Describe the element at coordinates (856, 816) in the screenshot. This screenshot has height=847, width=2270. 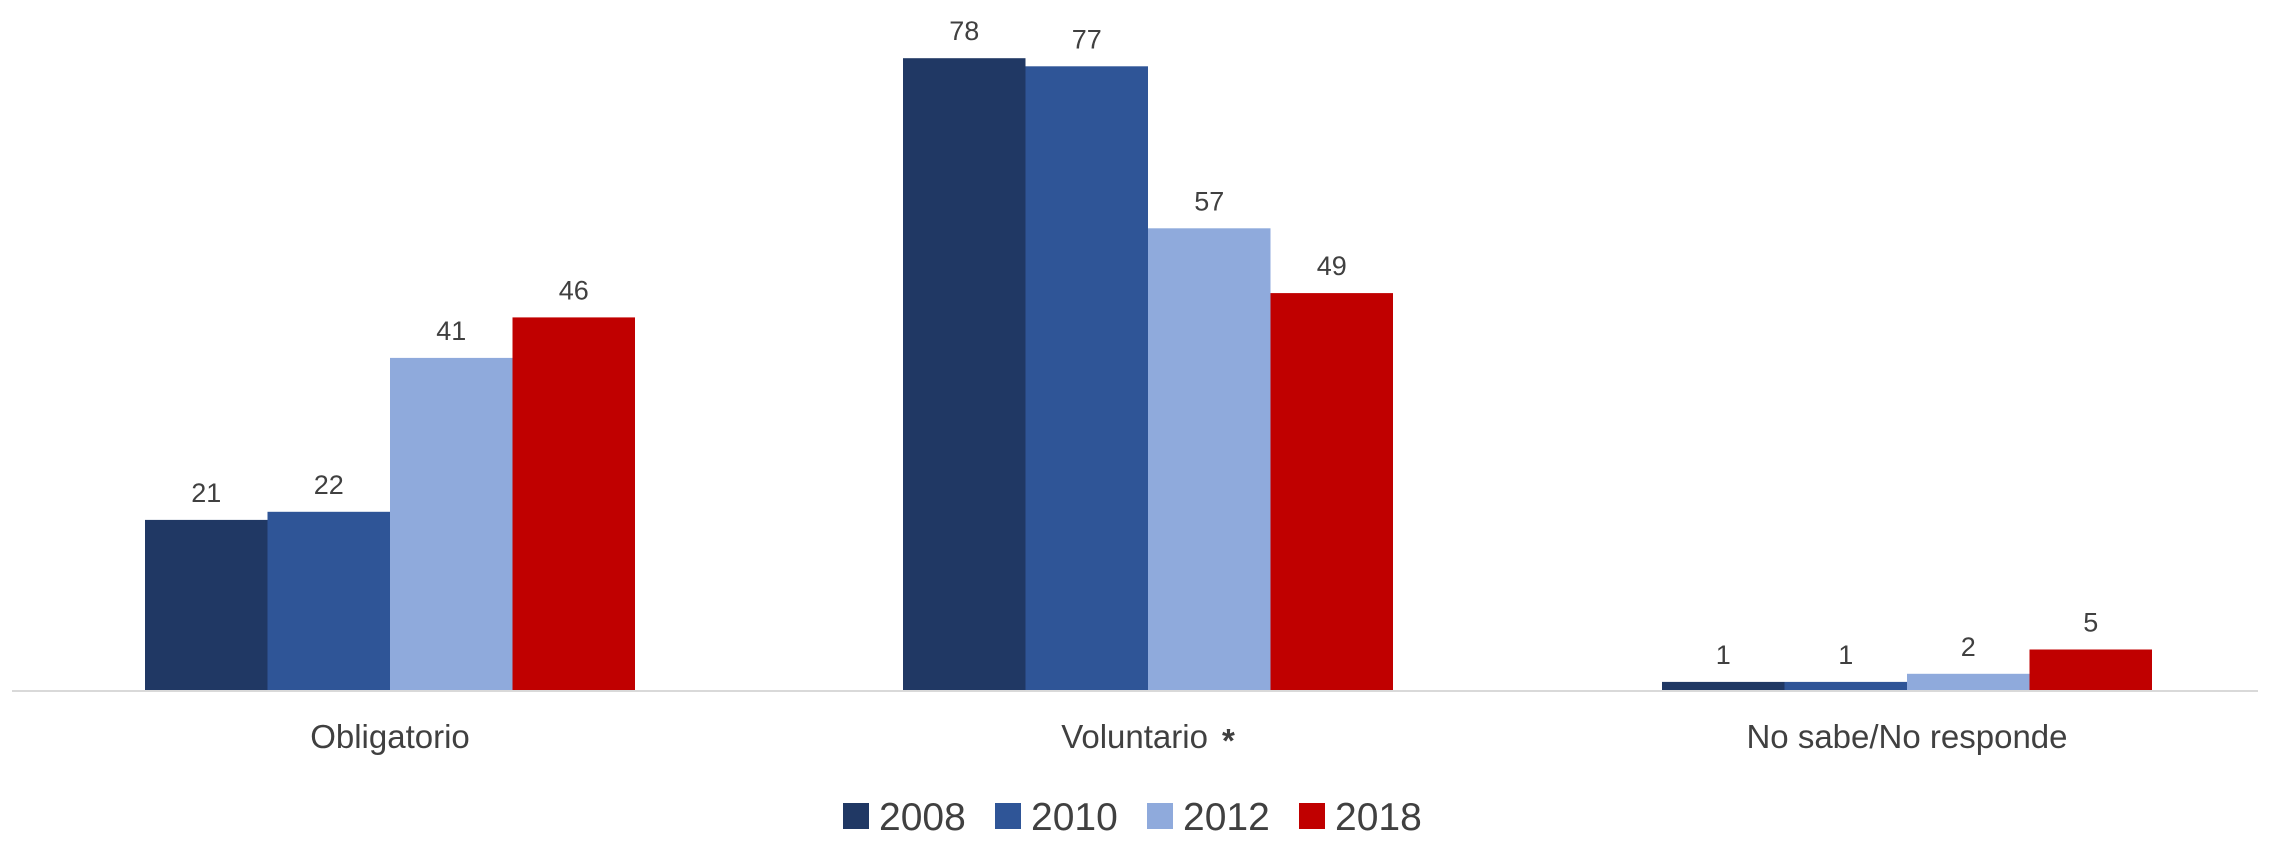
I see `legend-swatch-2008` at that location.